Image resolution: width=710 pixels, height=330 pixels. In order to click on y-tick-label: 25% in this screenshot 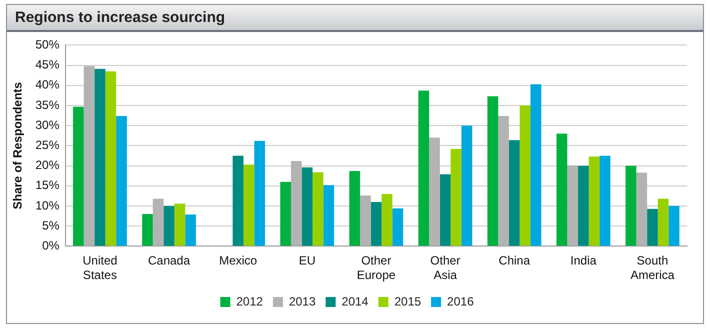, I will do `click(47, 145)`.